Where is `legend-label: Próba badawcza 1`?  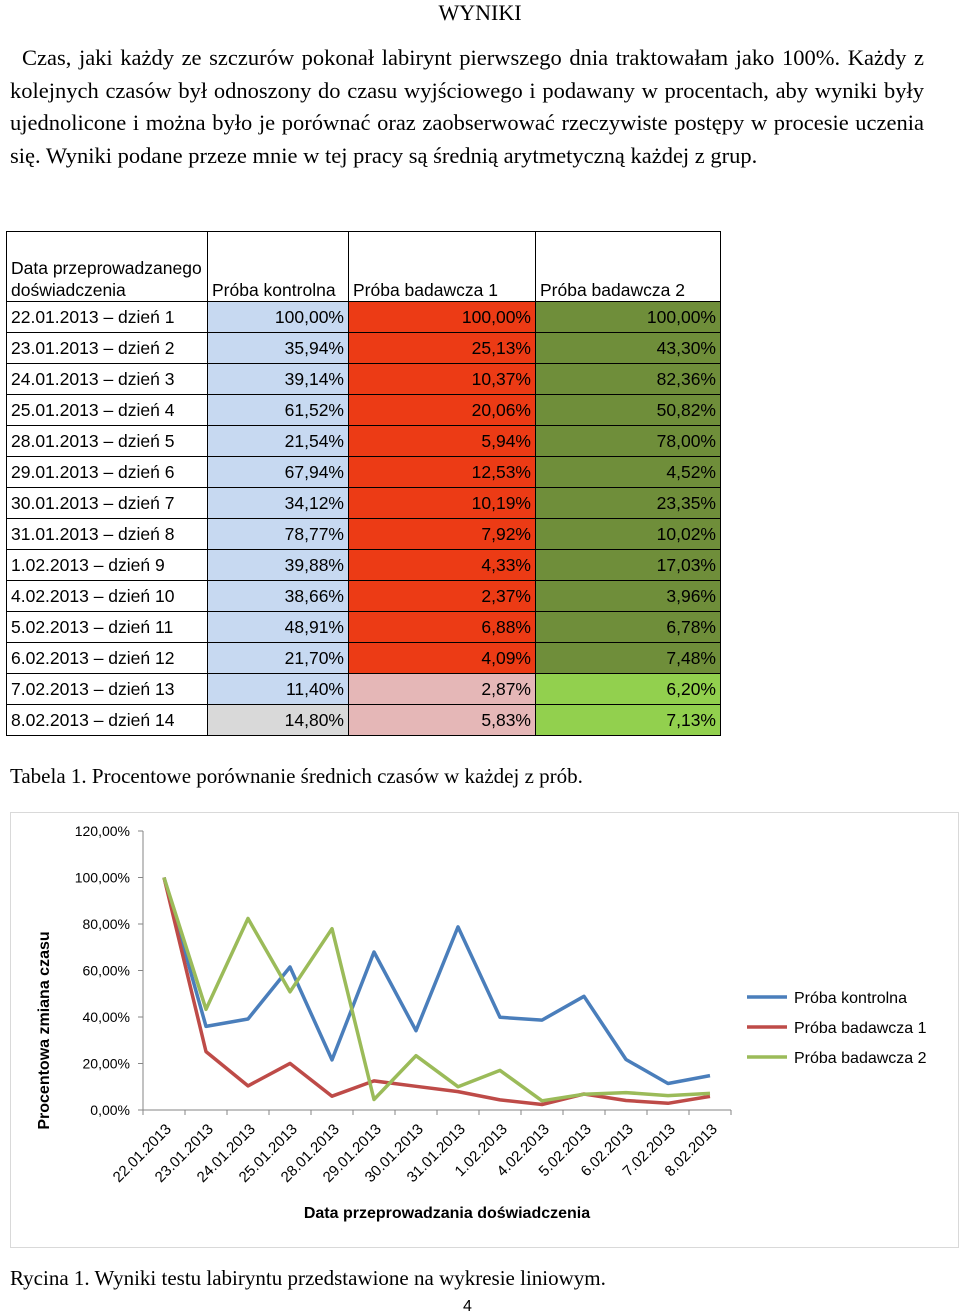
legend-label: Próba badawcza 1 is located at coordinates (860, 1028).